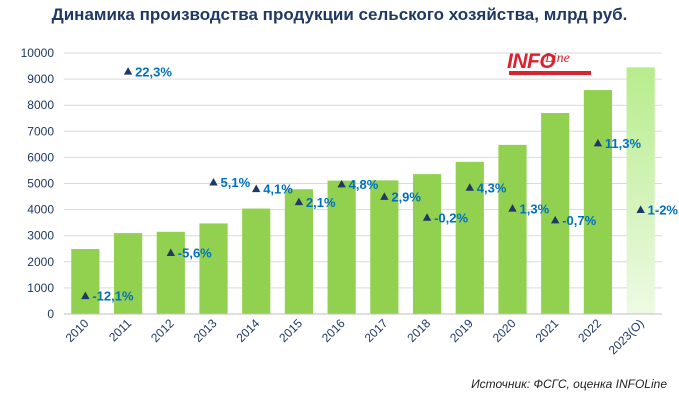 Image resolution: width=679 pixels, height=400 pixels. I want to click on x-tick-label: 2011, so click(120, 330).